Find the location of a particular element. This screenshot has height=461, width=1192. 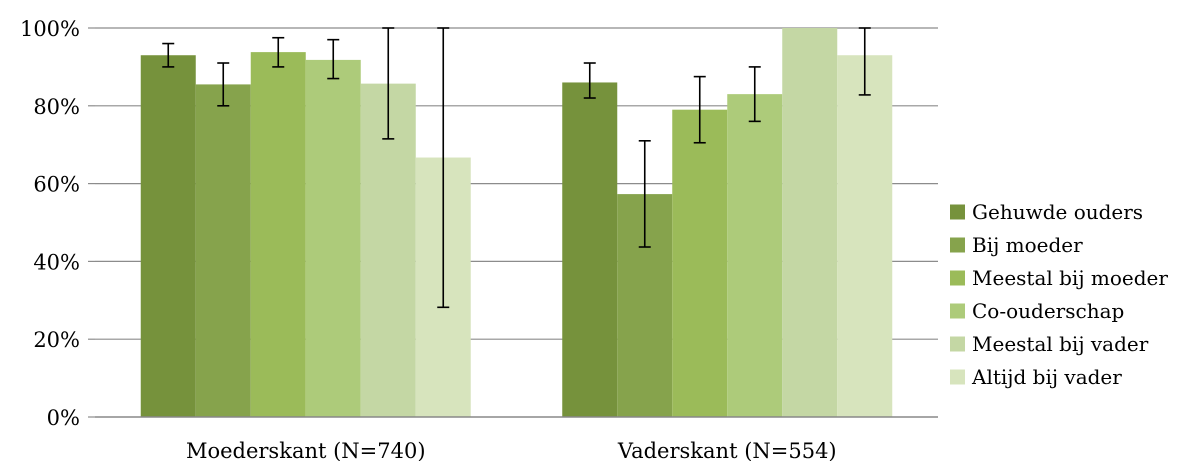

legend-label: Bij moeder is located at coordinates (1027, 245).